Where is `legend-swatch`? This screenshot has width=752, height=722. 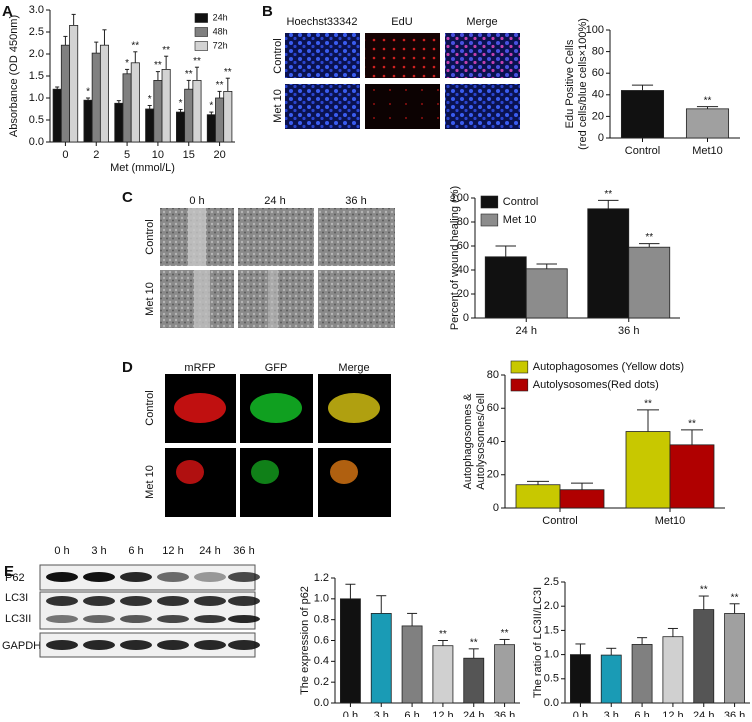
legend-swatch is located at coordinates (201, 46).